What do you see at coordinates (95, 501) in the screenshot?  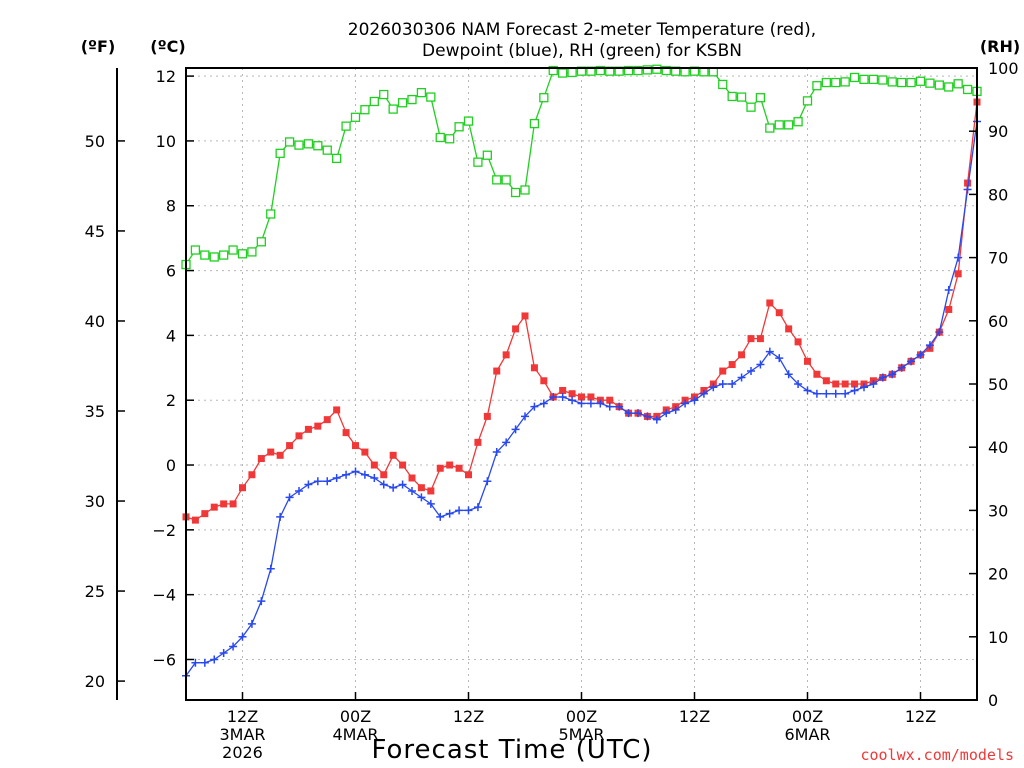 I see `fahrenheit-tick-label: 30` at bounding box center [95, 501].